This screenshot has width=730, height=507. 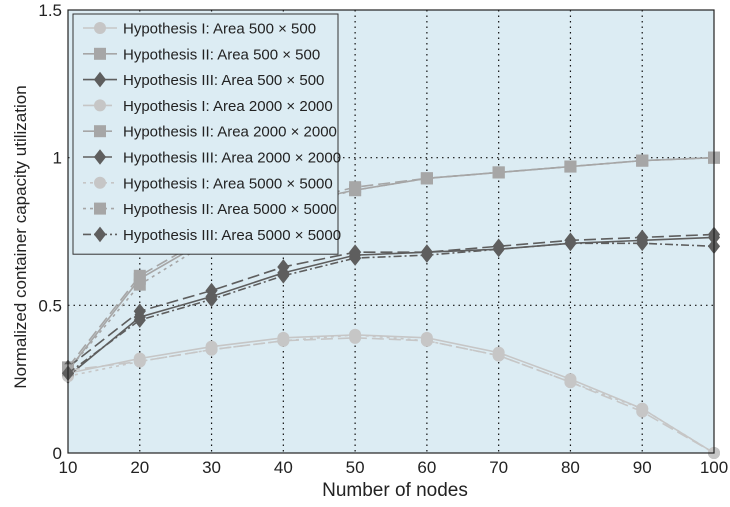 I want to click on x-axis-label: Number of nodes, so click(x=395, y=490).